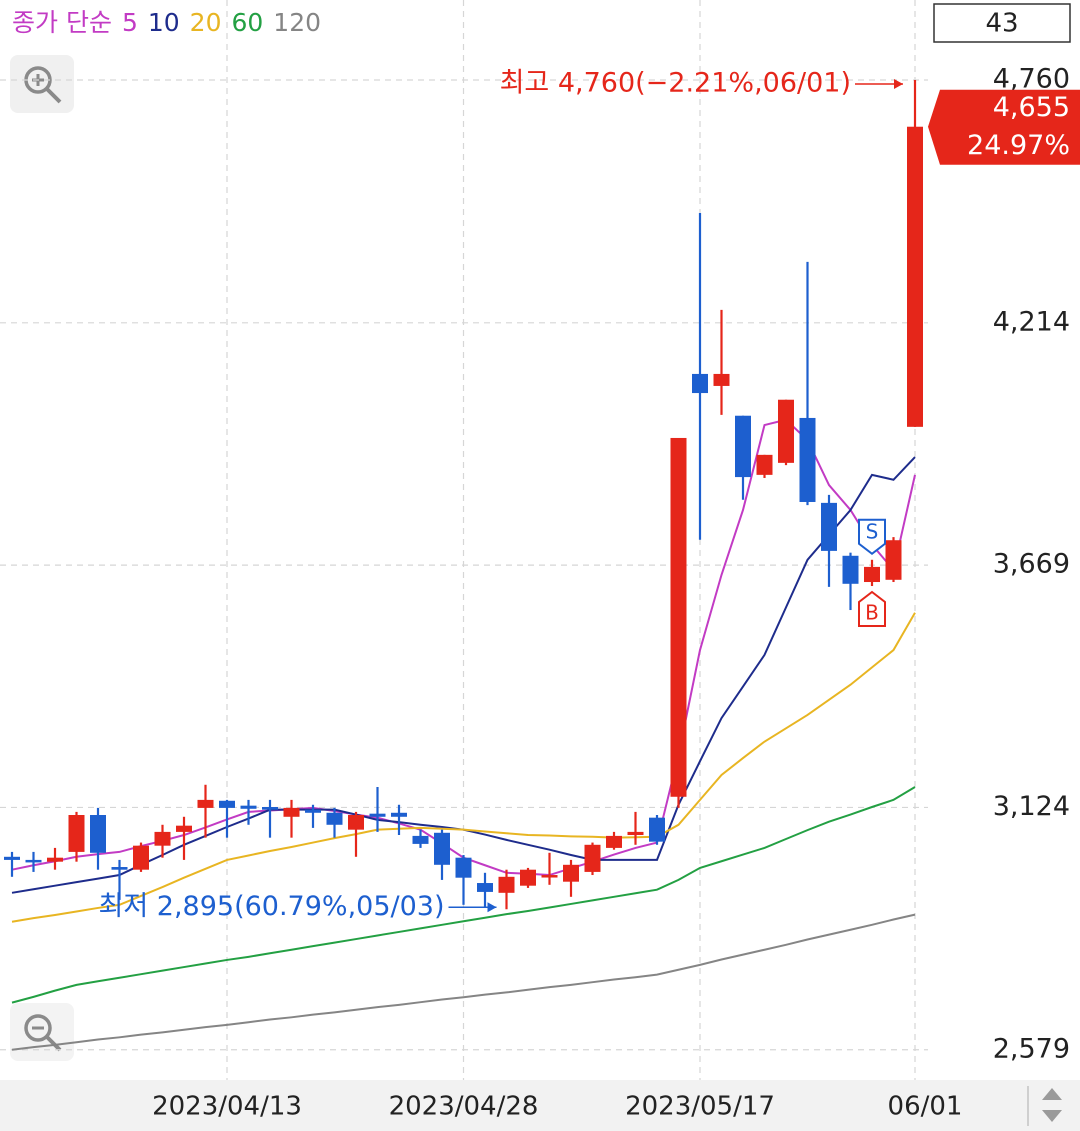 The height and width of the screenshot is (1131, 1080). What do you see at coordinates (872, 613) in the screenshot?
I see `signal-label: B` at bounding box center [872, 613].